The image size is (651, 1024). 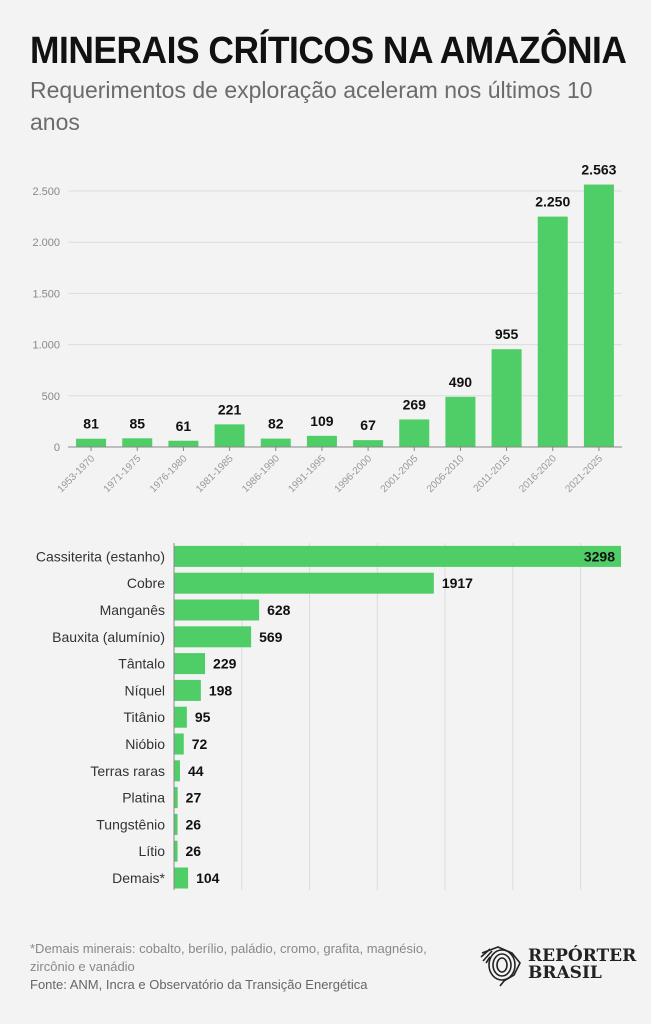 I want to click on logo-line-2: BRASIL, so click(x=565, y=973).